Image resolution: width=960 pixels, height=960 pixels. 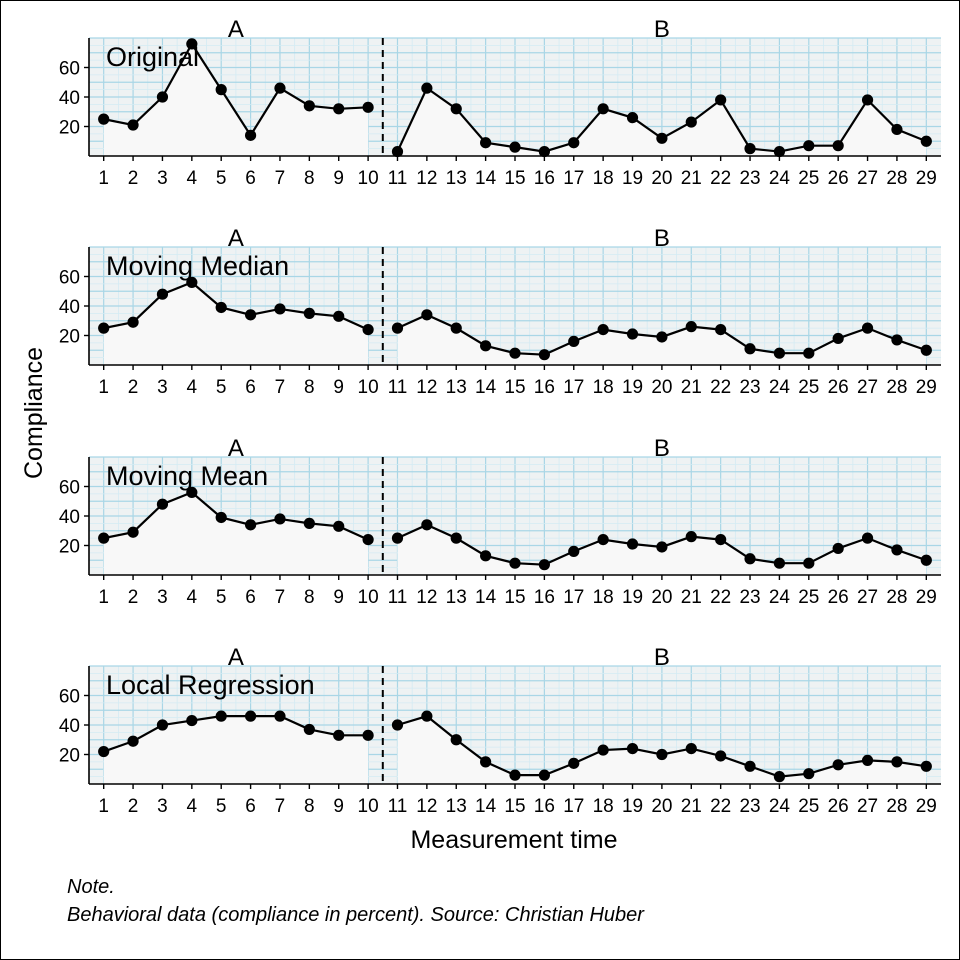 What do you see at coordinates (720, 178) in the screenshot?
I see `x-tick-label: 22` at bounding box center [720, 178].